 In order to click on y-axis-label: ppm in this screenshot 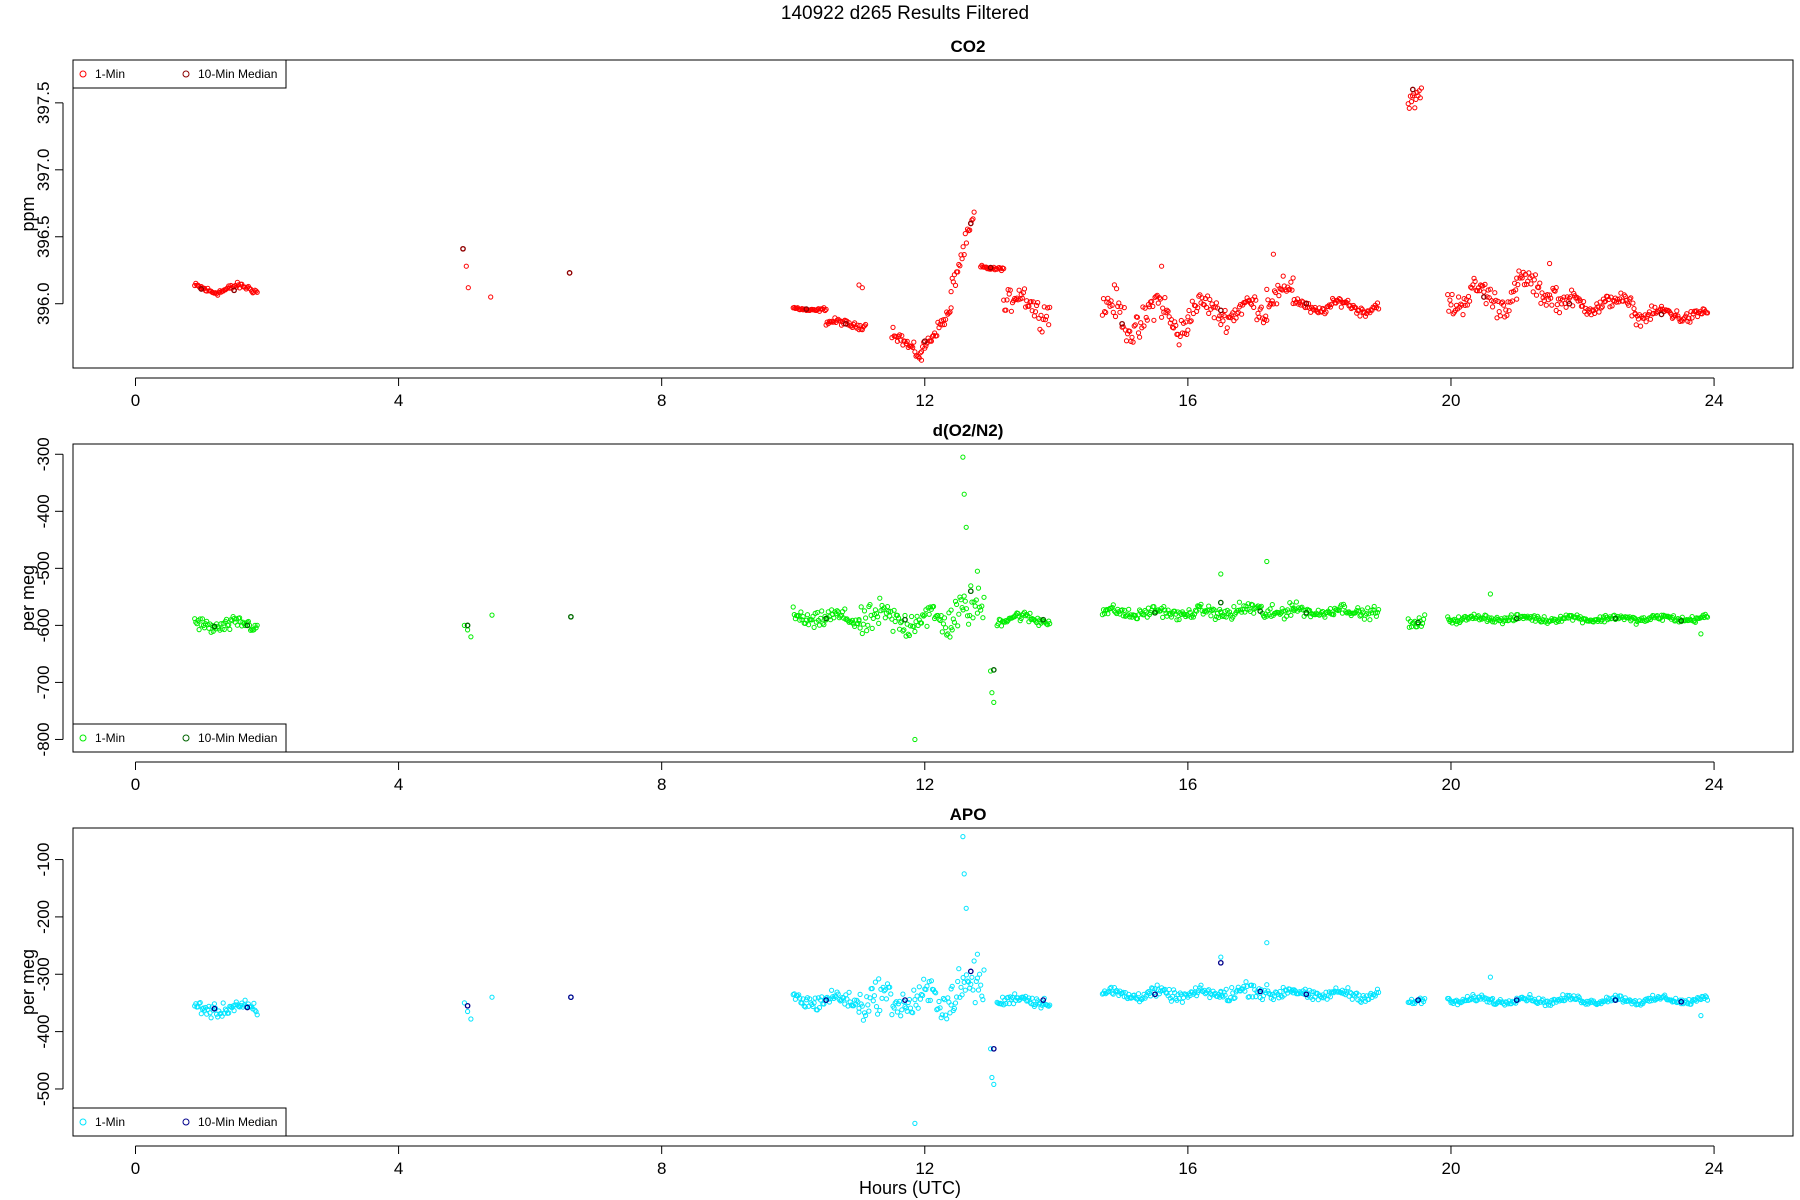, I will do `click(28, 213)`.